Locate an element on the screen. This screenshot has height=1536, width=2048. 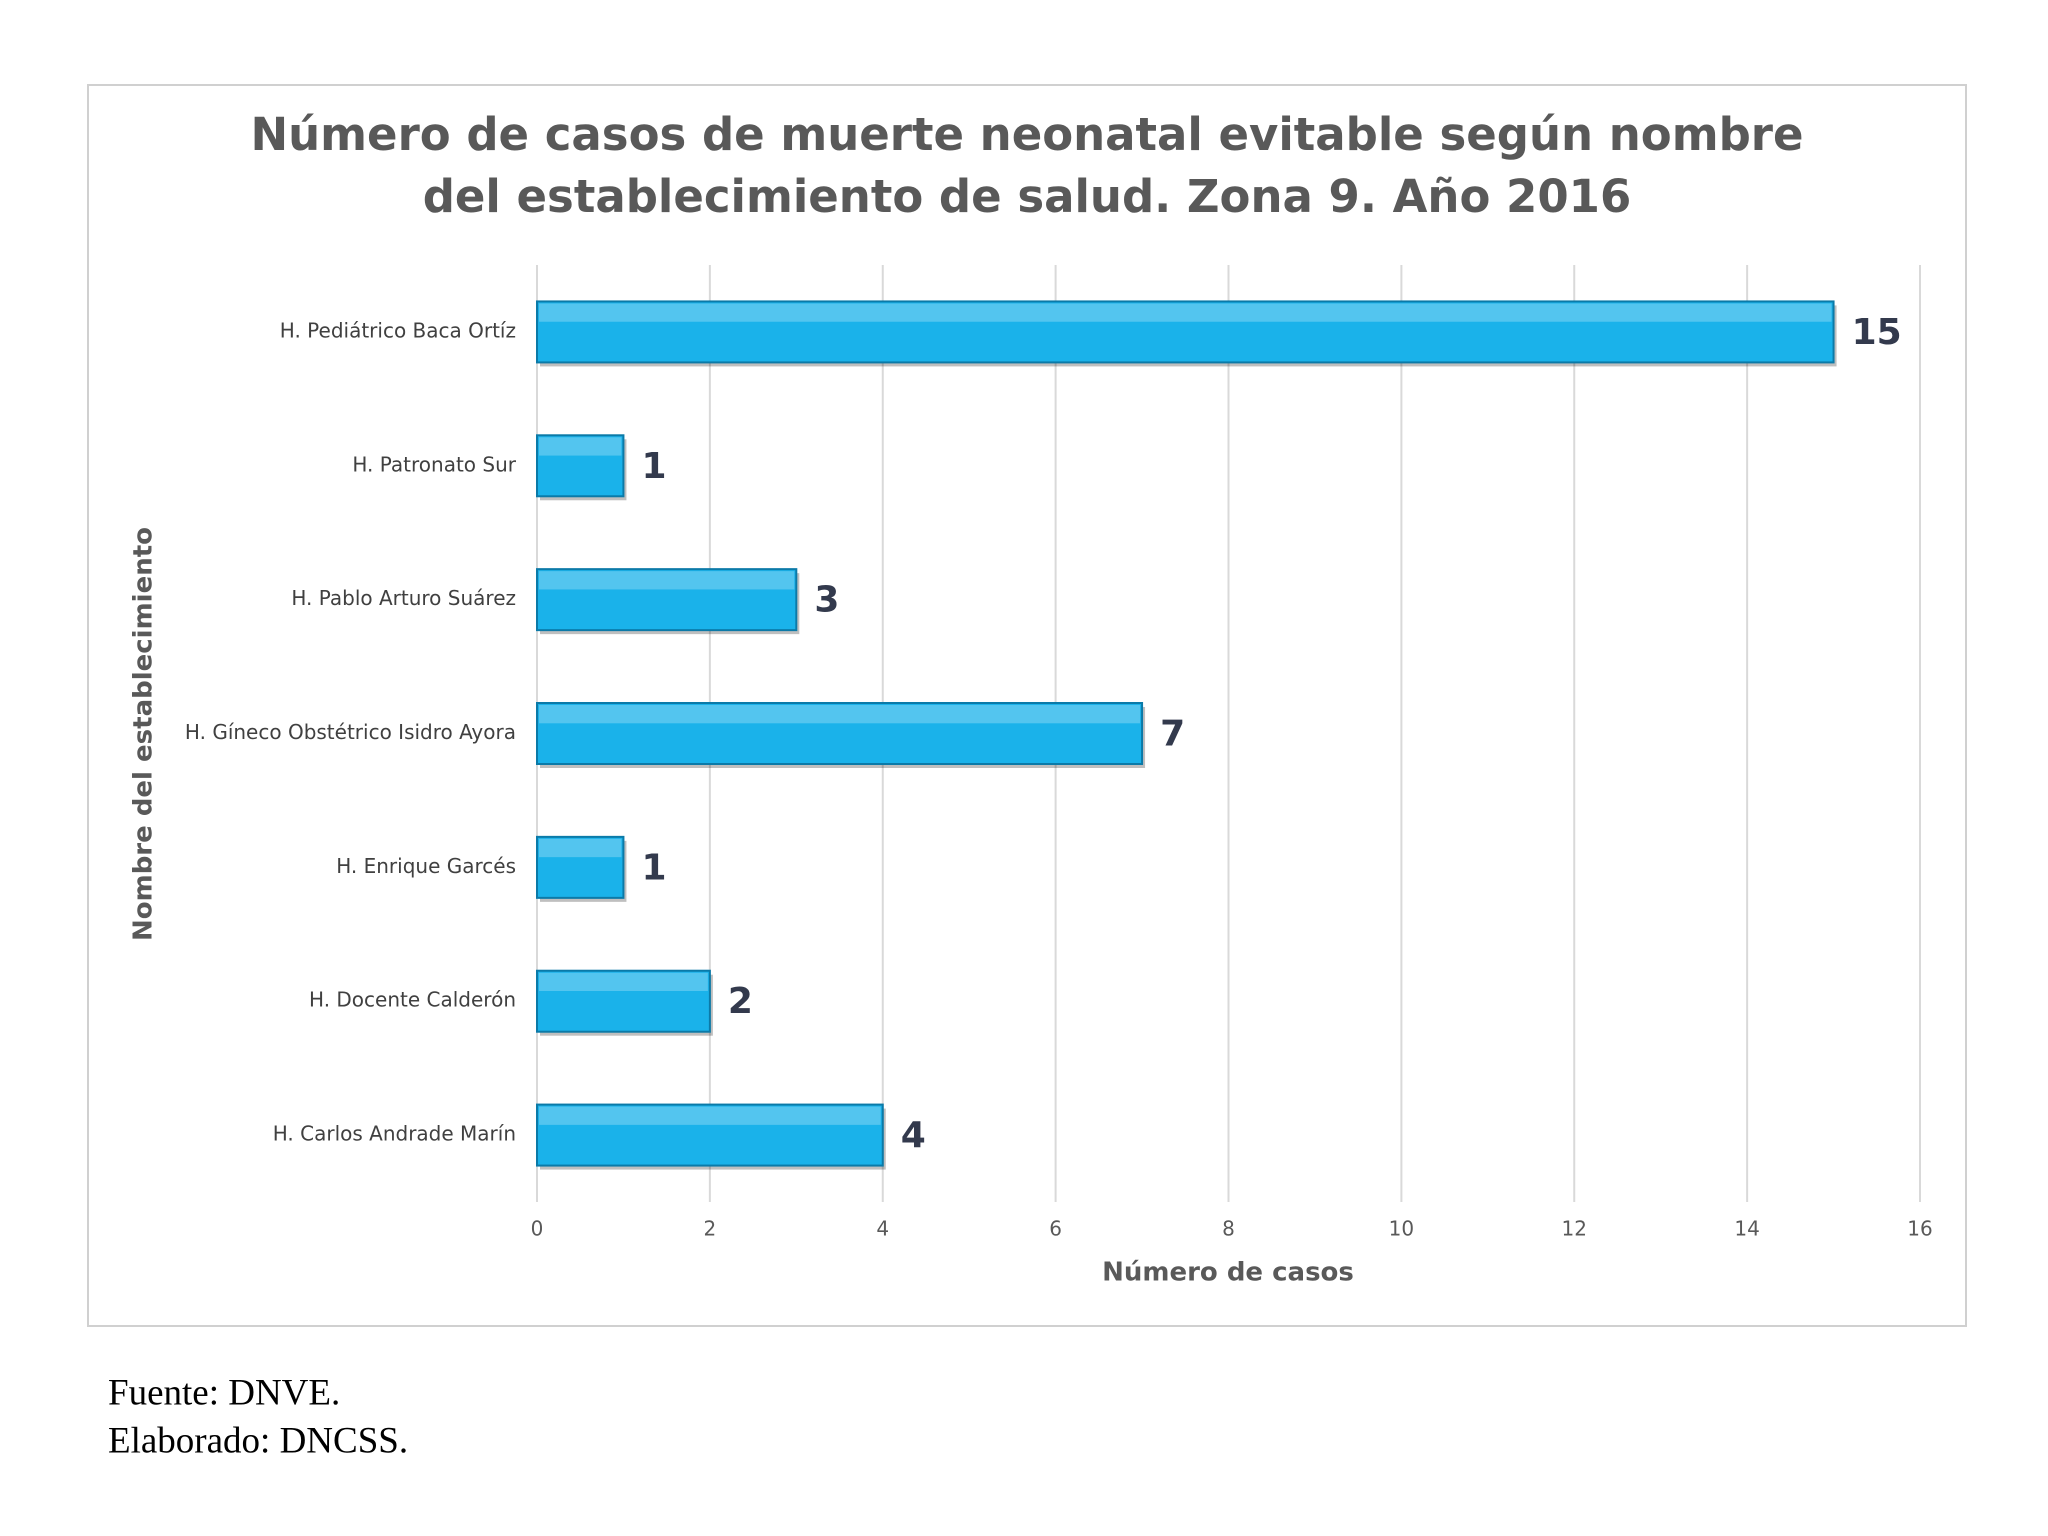
x-tick-label: 6 is located at coordinates (1055, 1229).